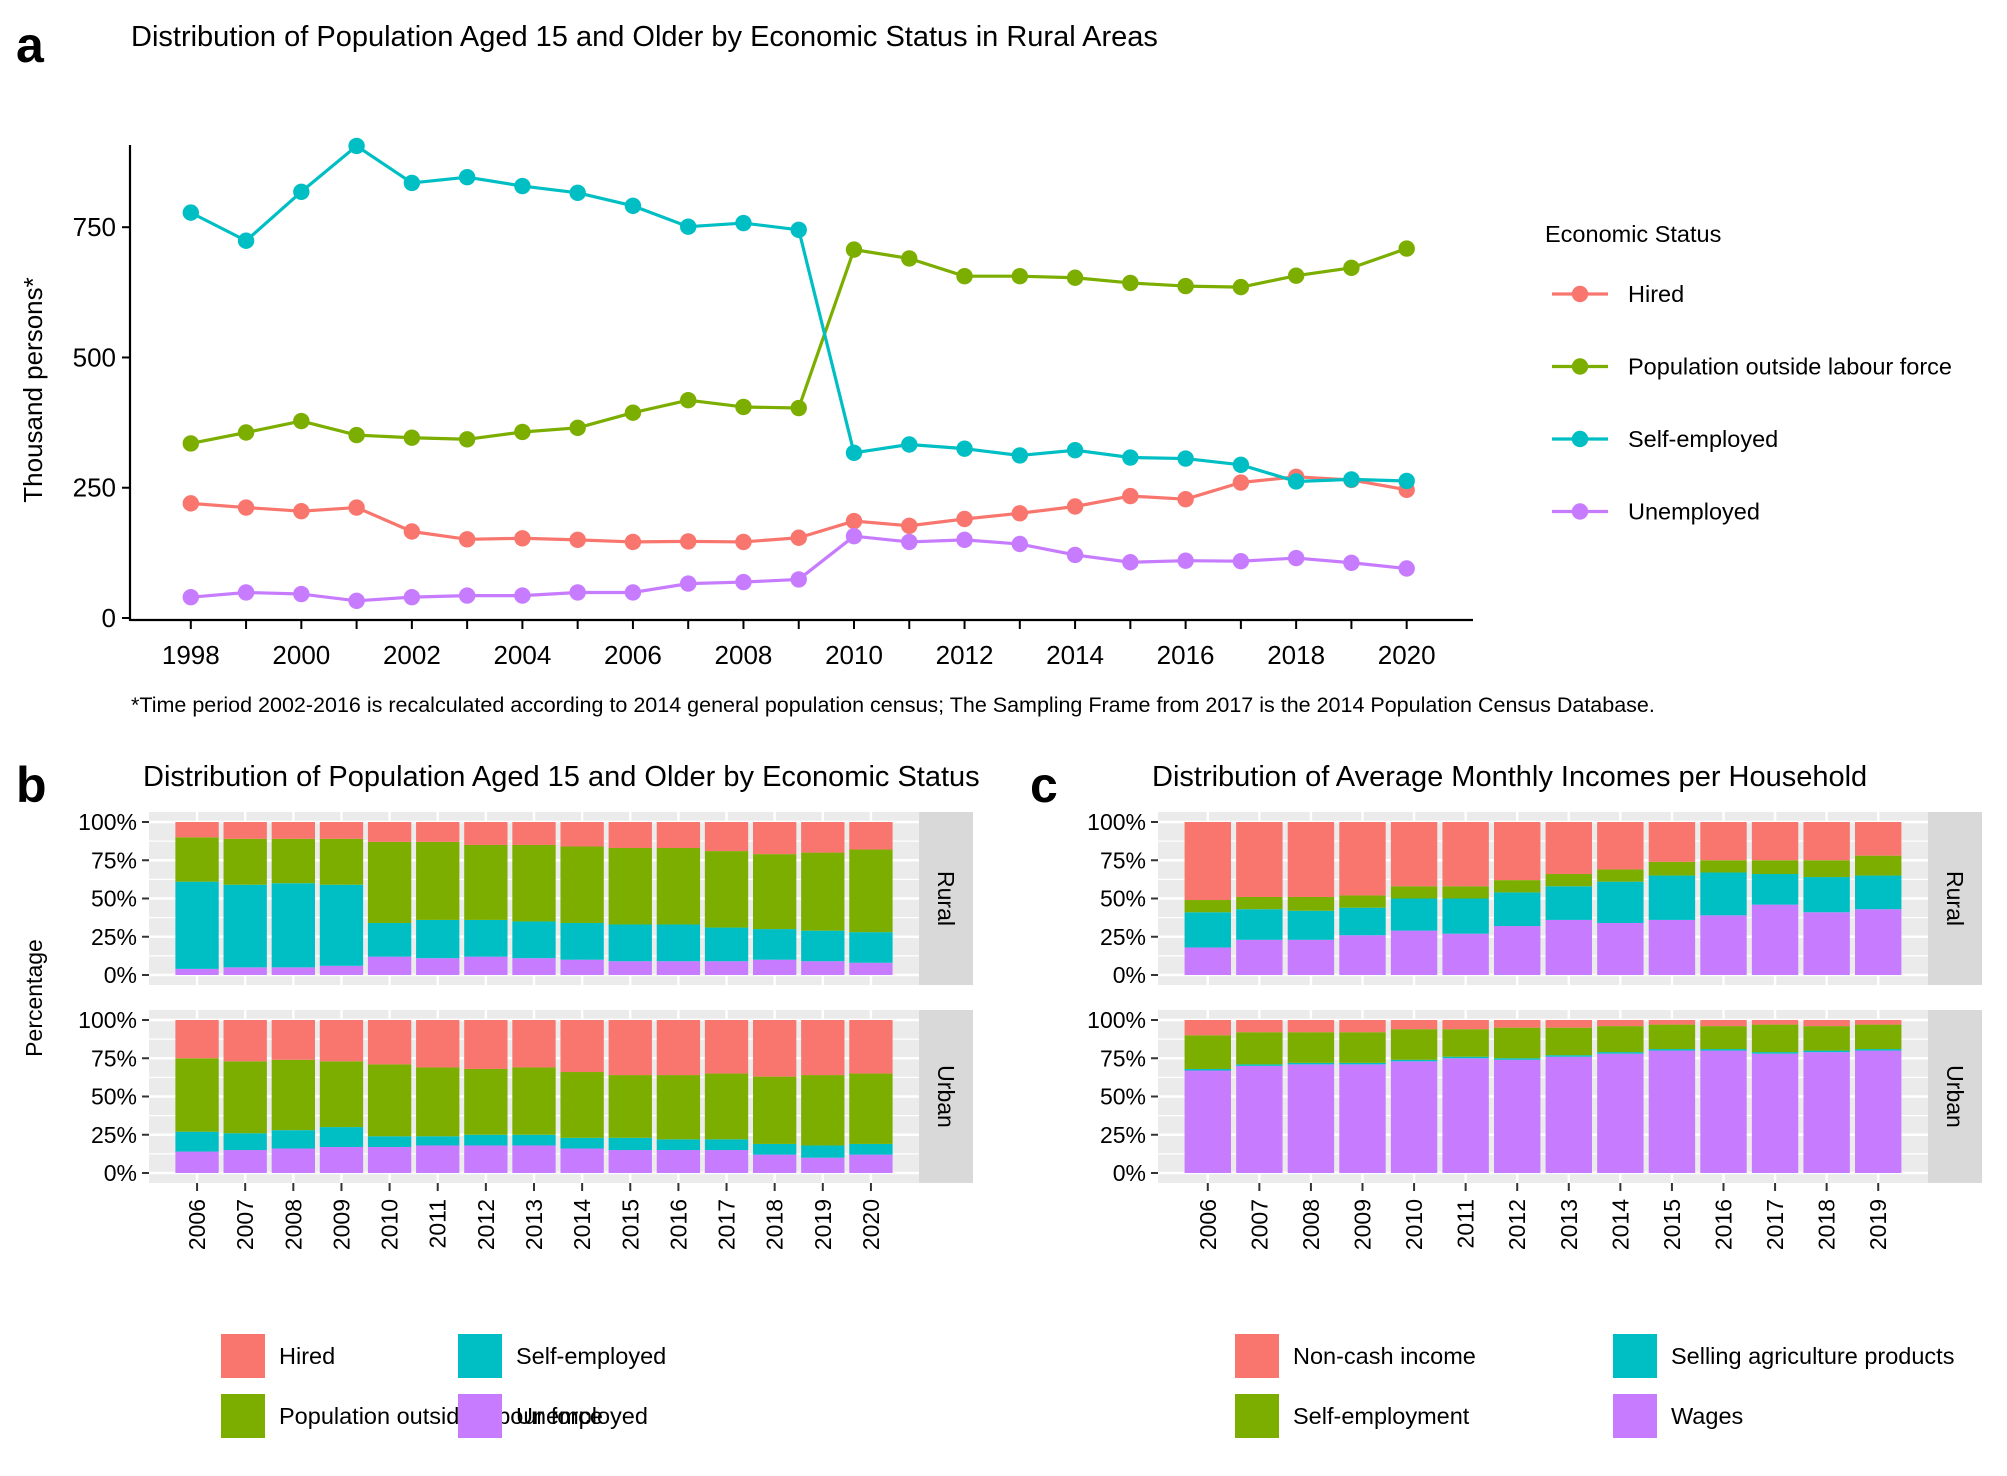  Describe the element at coordinates (1123, 1058) in the screenshot. I see `chart-c-y-tick-label: 75%` at that location.